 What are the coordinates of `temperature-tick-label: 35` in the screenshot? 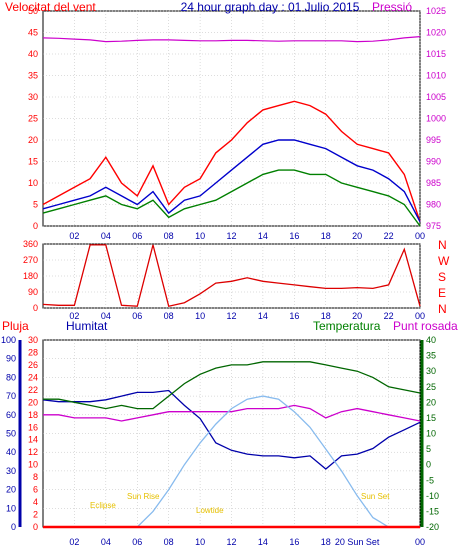 It's located at (431, 356).